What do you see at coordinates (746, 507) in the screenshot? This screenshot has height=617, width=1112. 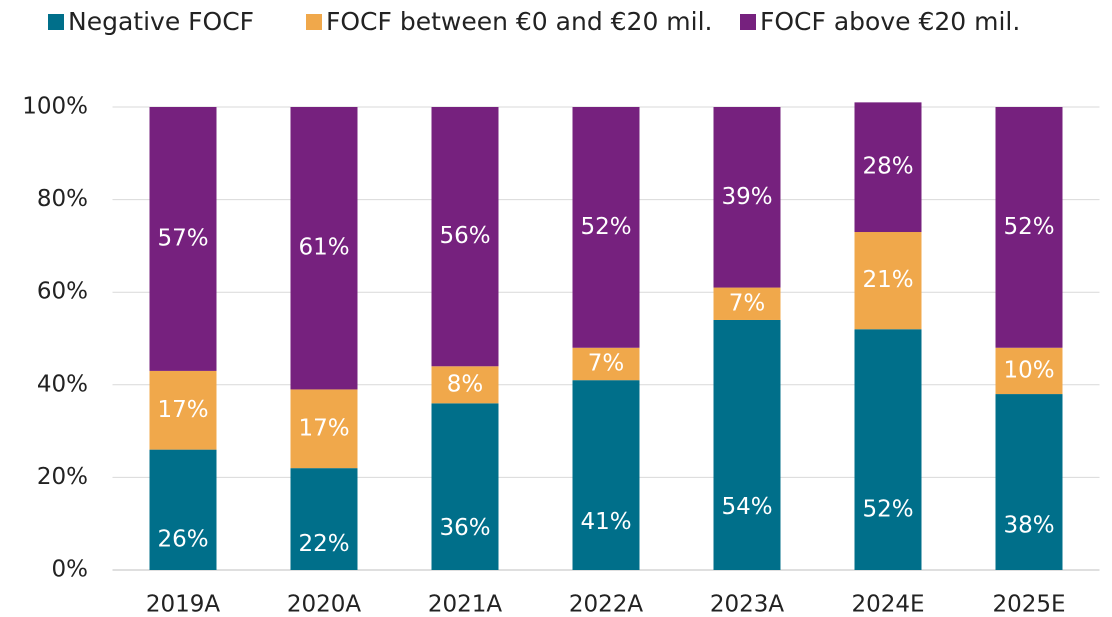 I see `data-label: 54%` at bounding box center [746, 507].